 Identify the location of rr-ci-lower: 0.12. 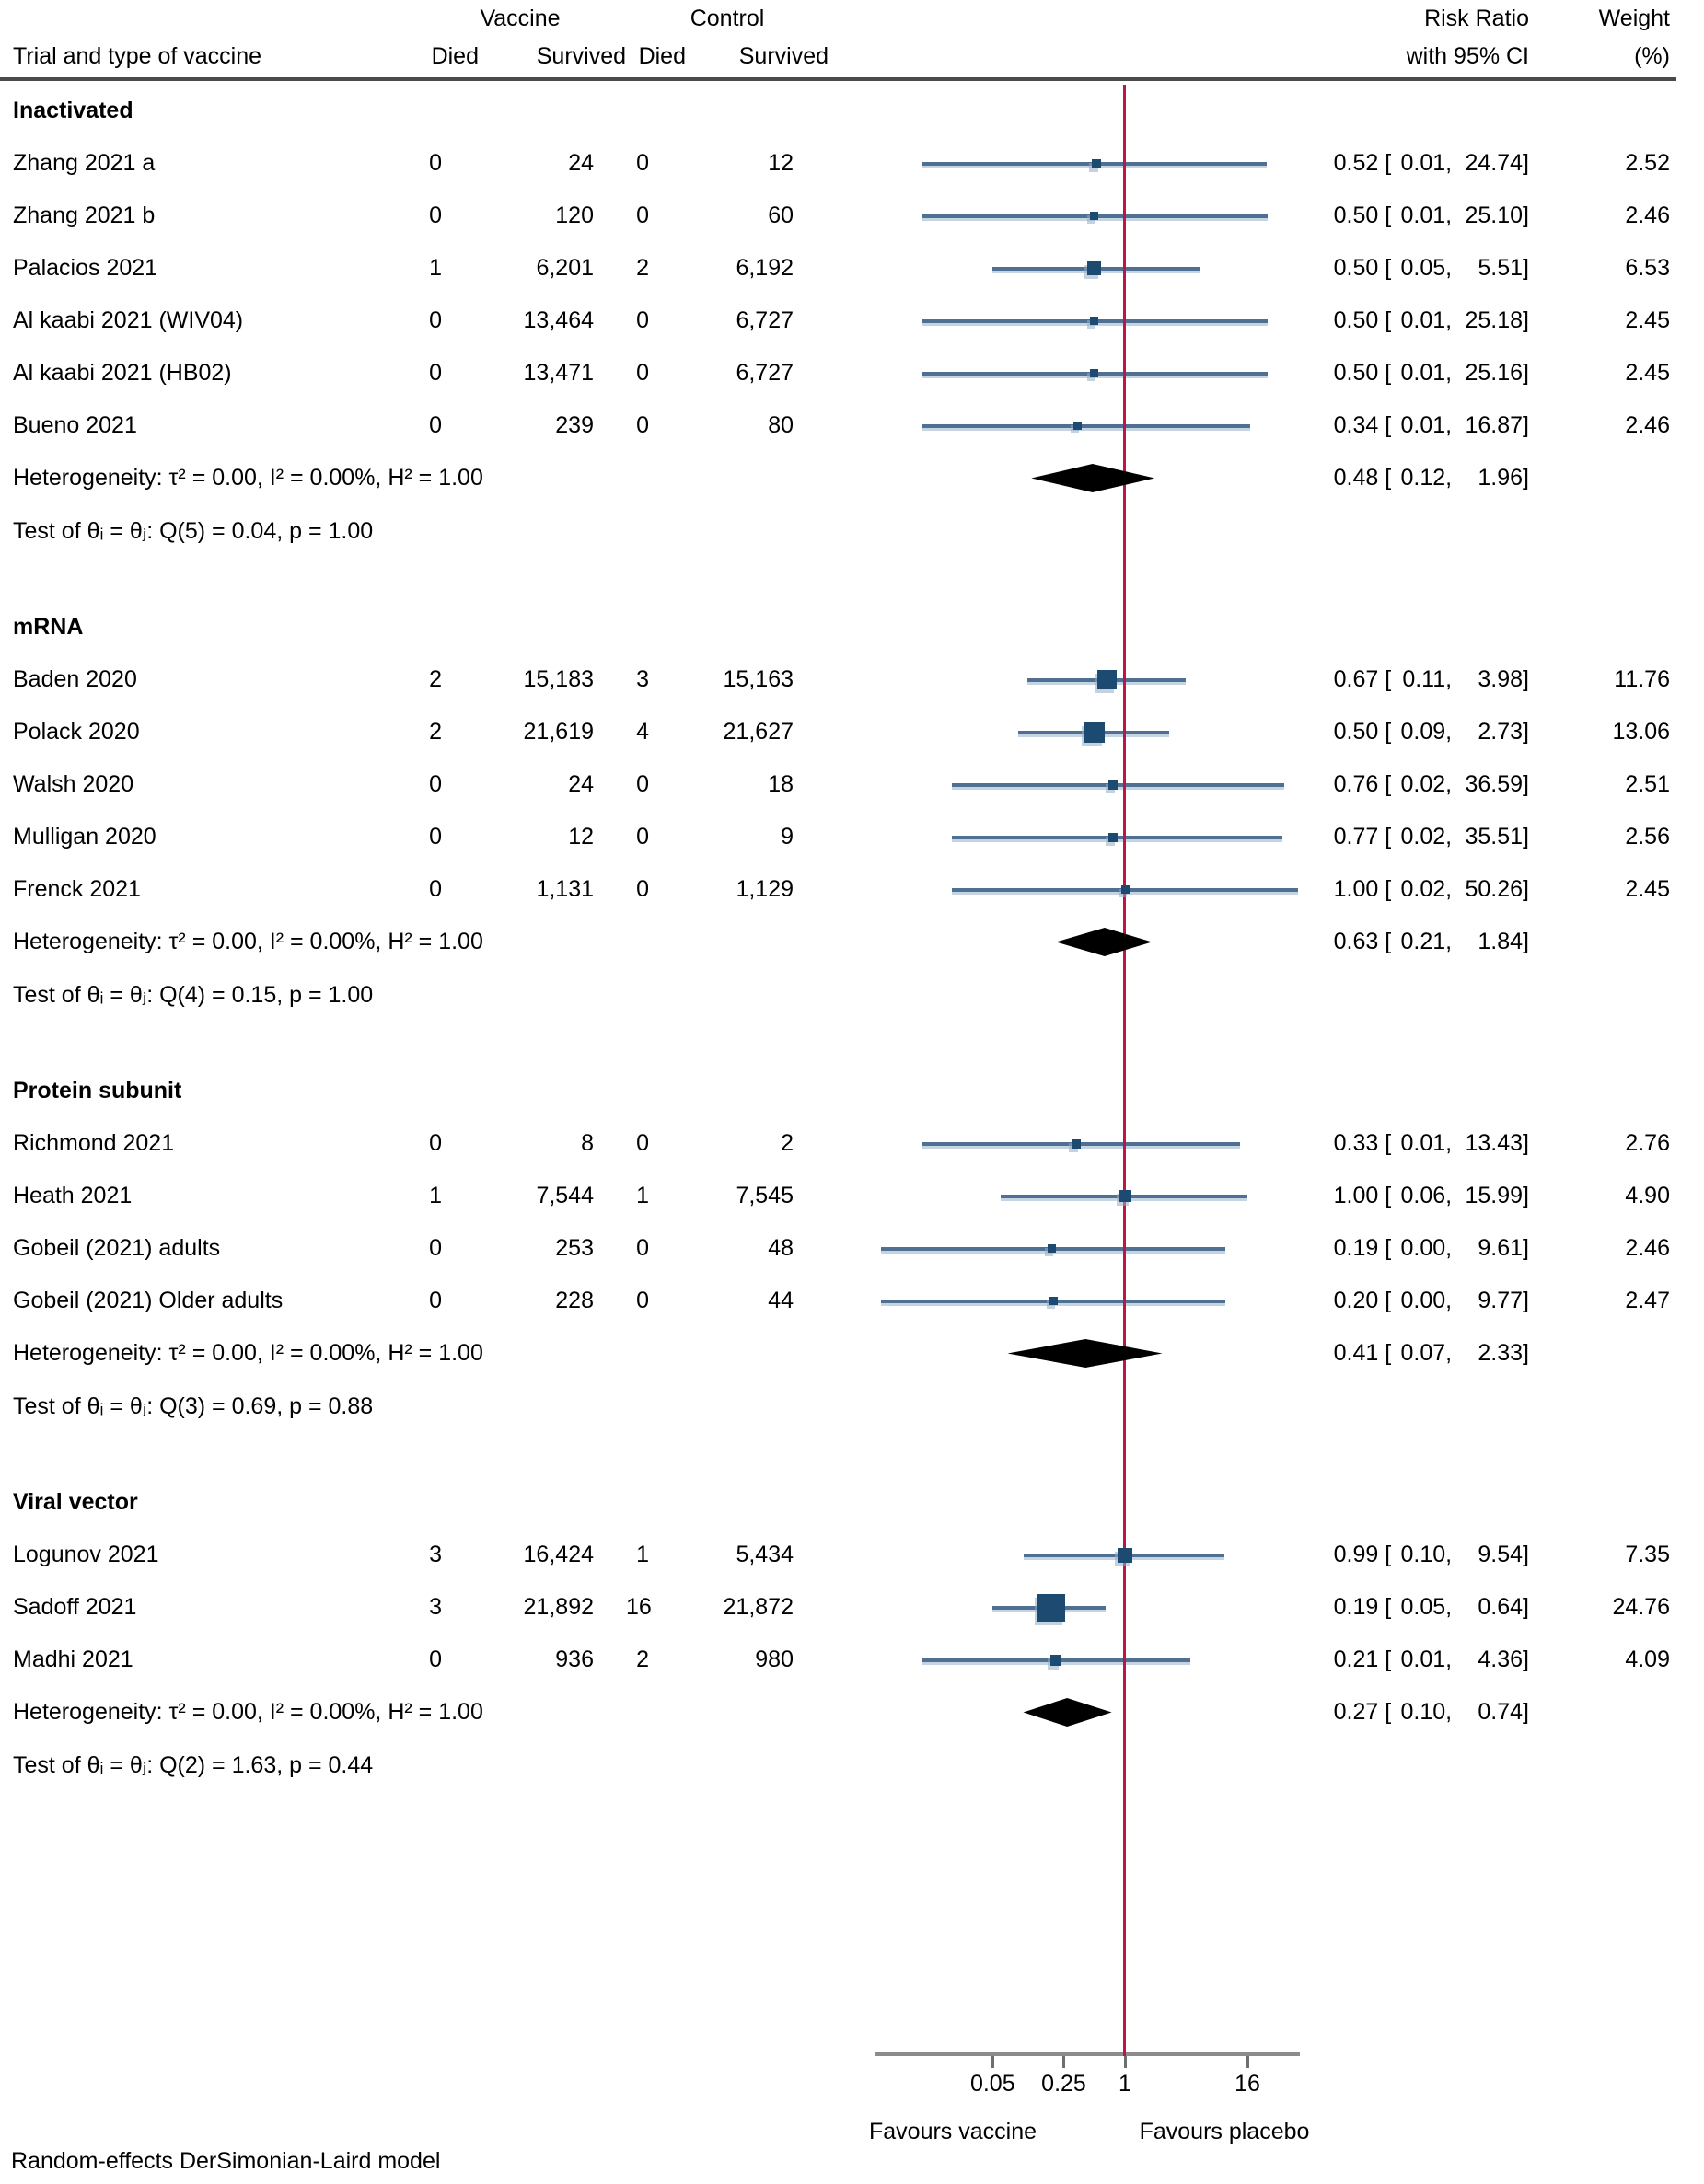
(1423, 478).